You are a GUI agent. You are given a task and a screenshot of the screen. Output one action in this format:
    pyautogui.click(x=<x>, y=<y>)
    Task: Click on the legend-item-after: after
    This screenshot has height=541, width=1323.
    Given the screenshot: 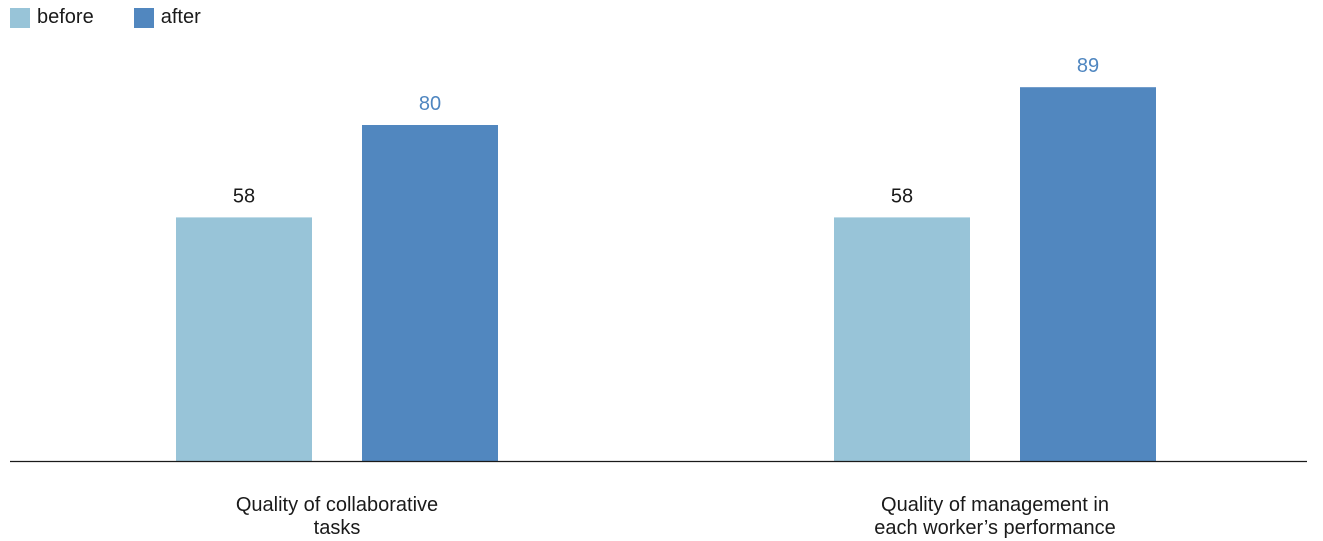 What is the action you would take?
    pyautogui.click(x=167, y=17)
    